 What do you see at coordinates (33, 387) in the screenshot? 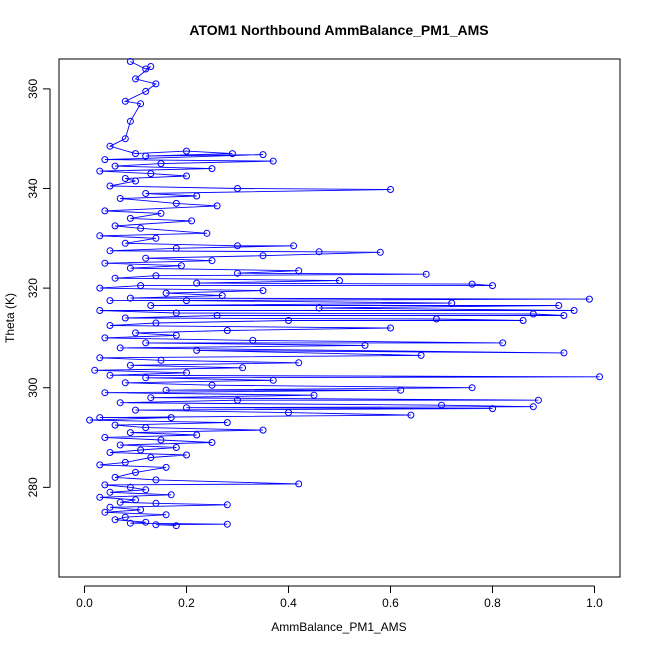
I see `y-tick-label: 300` at bounding box center [33, 387].